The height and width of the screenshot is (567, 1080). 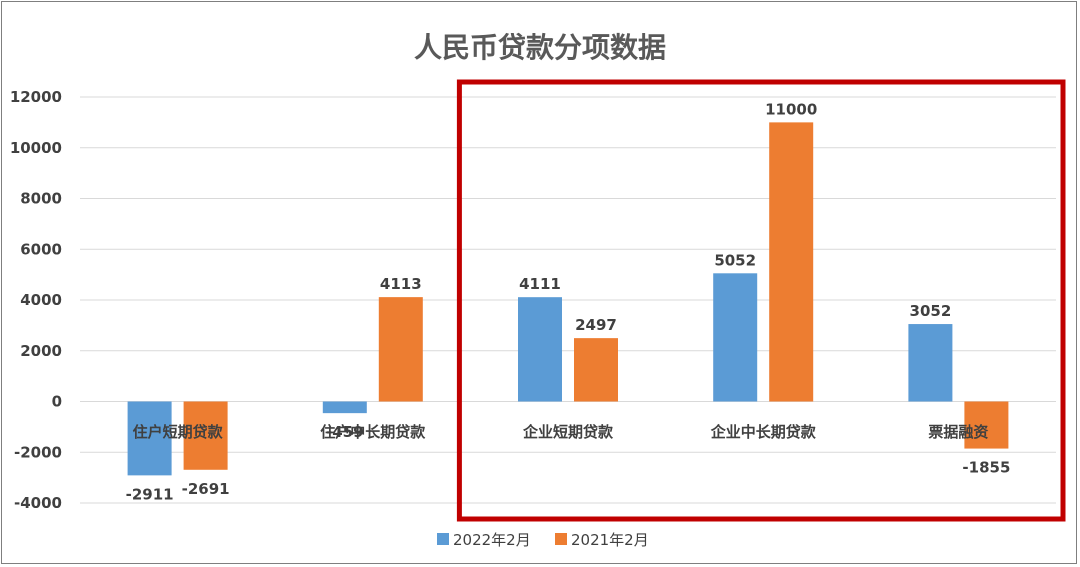 I want to click on category-label: 住户短期贷款, so click(x=178, y=432).